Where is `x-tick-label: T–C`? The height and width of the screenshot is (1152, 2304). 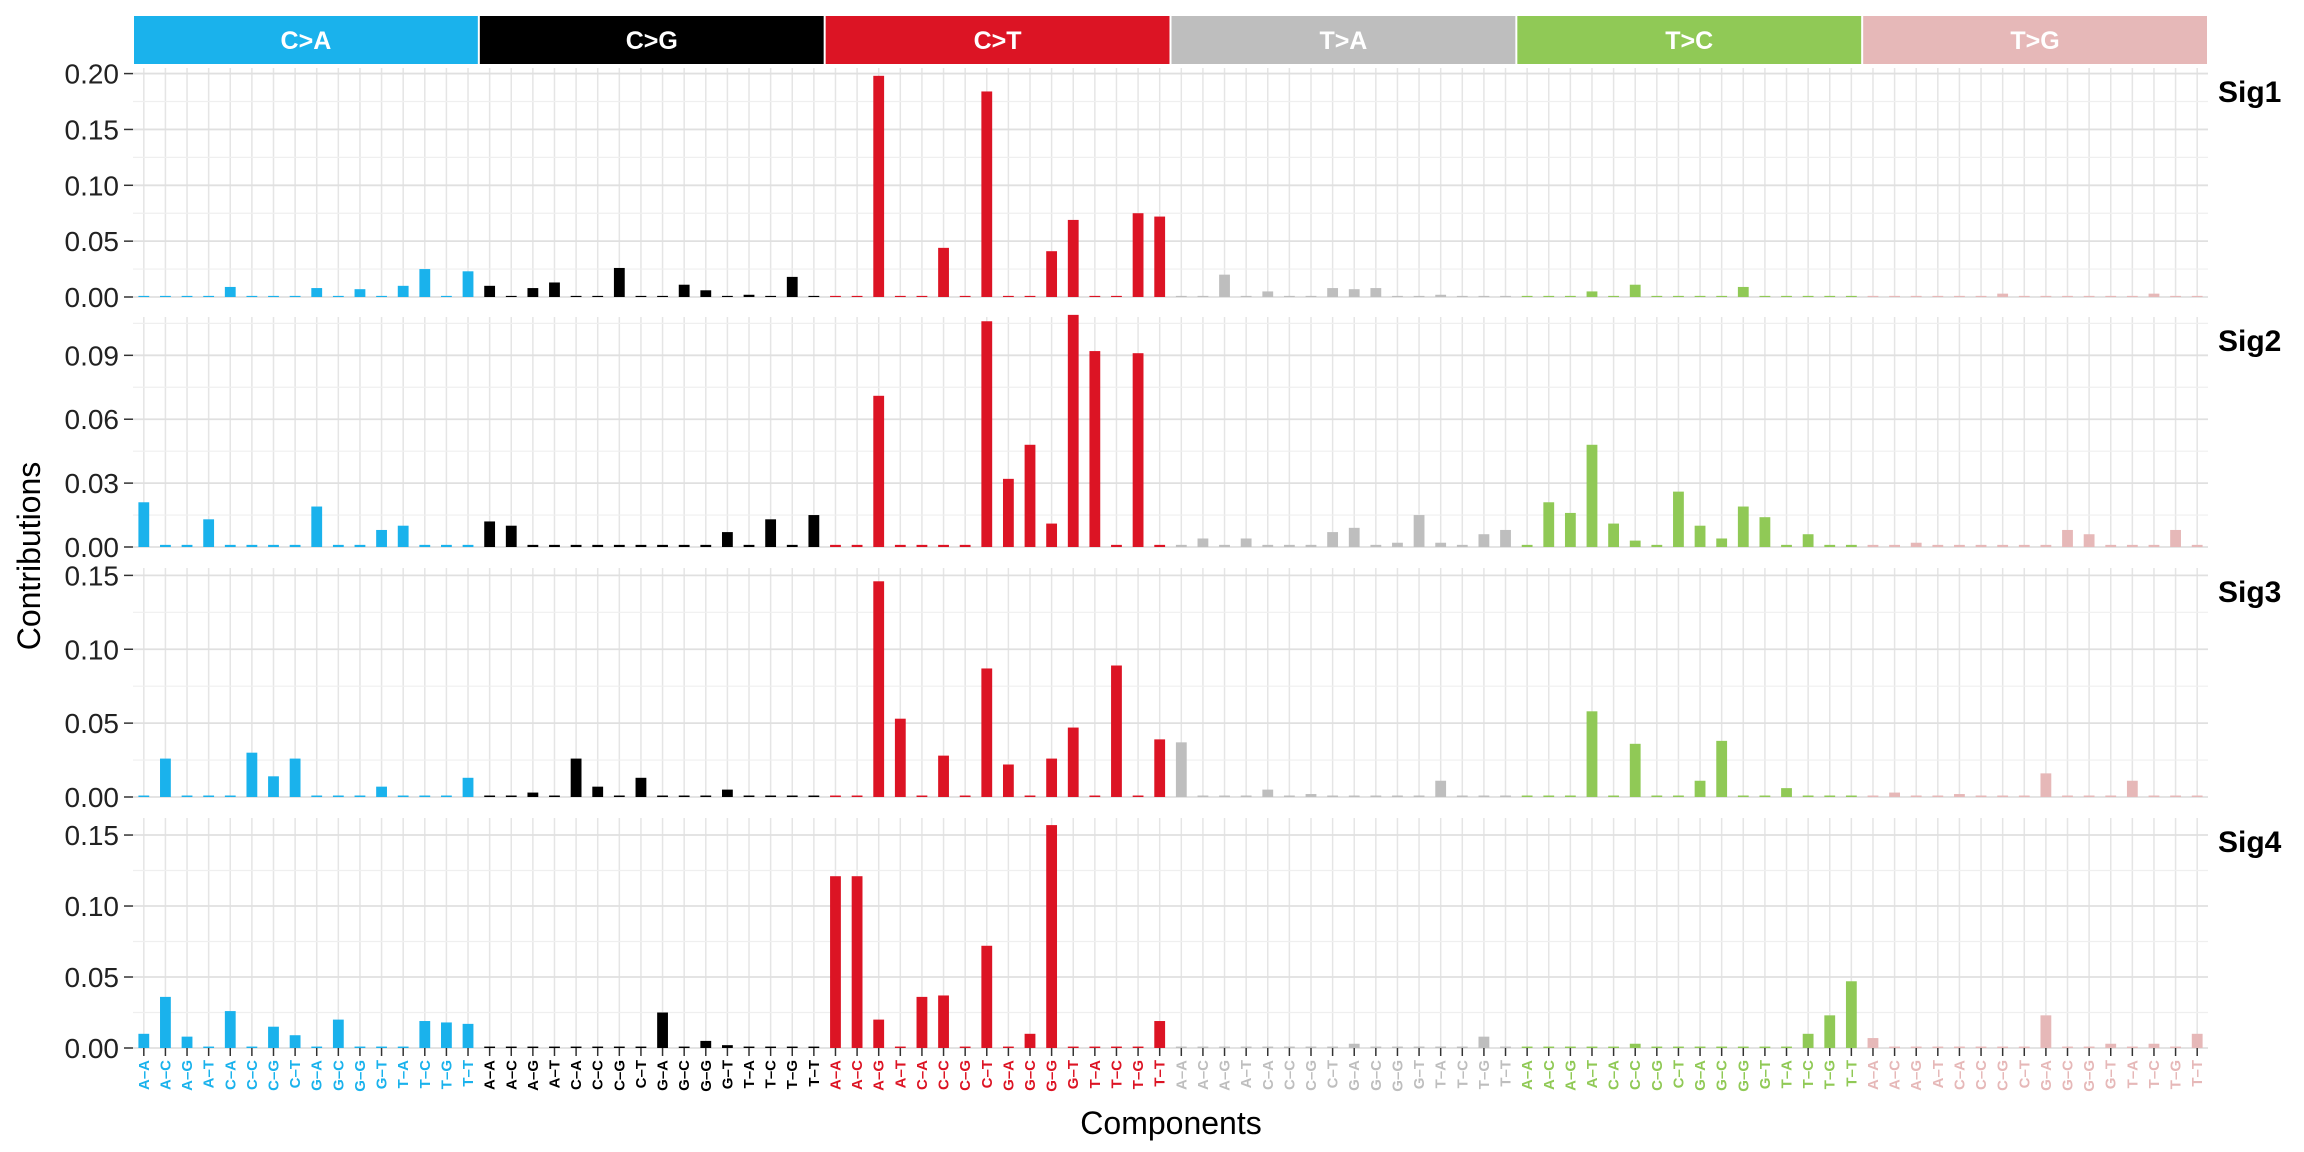
x-tick-label: T–C is located at coordinates (425, 1074).